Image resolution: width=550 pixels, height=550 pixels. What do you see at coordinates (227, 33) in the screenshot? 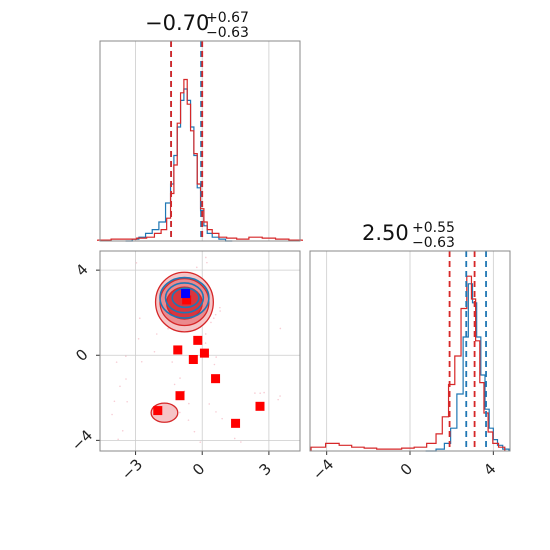
I see `title-param0-lower: −0.63` at bounding box center [227, 33].